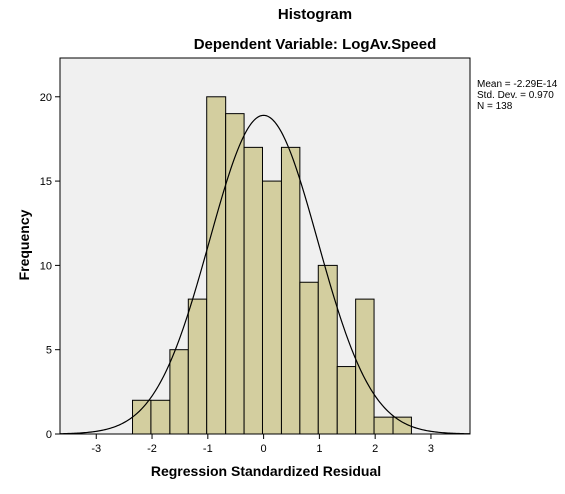 Image resolution: width=565 pixels, height=494 pixels. I want to click on x-tick-label: 3, so click(431, 449).